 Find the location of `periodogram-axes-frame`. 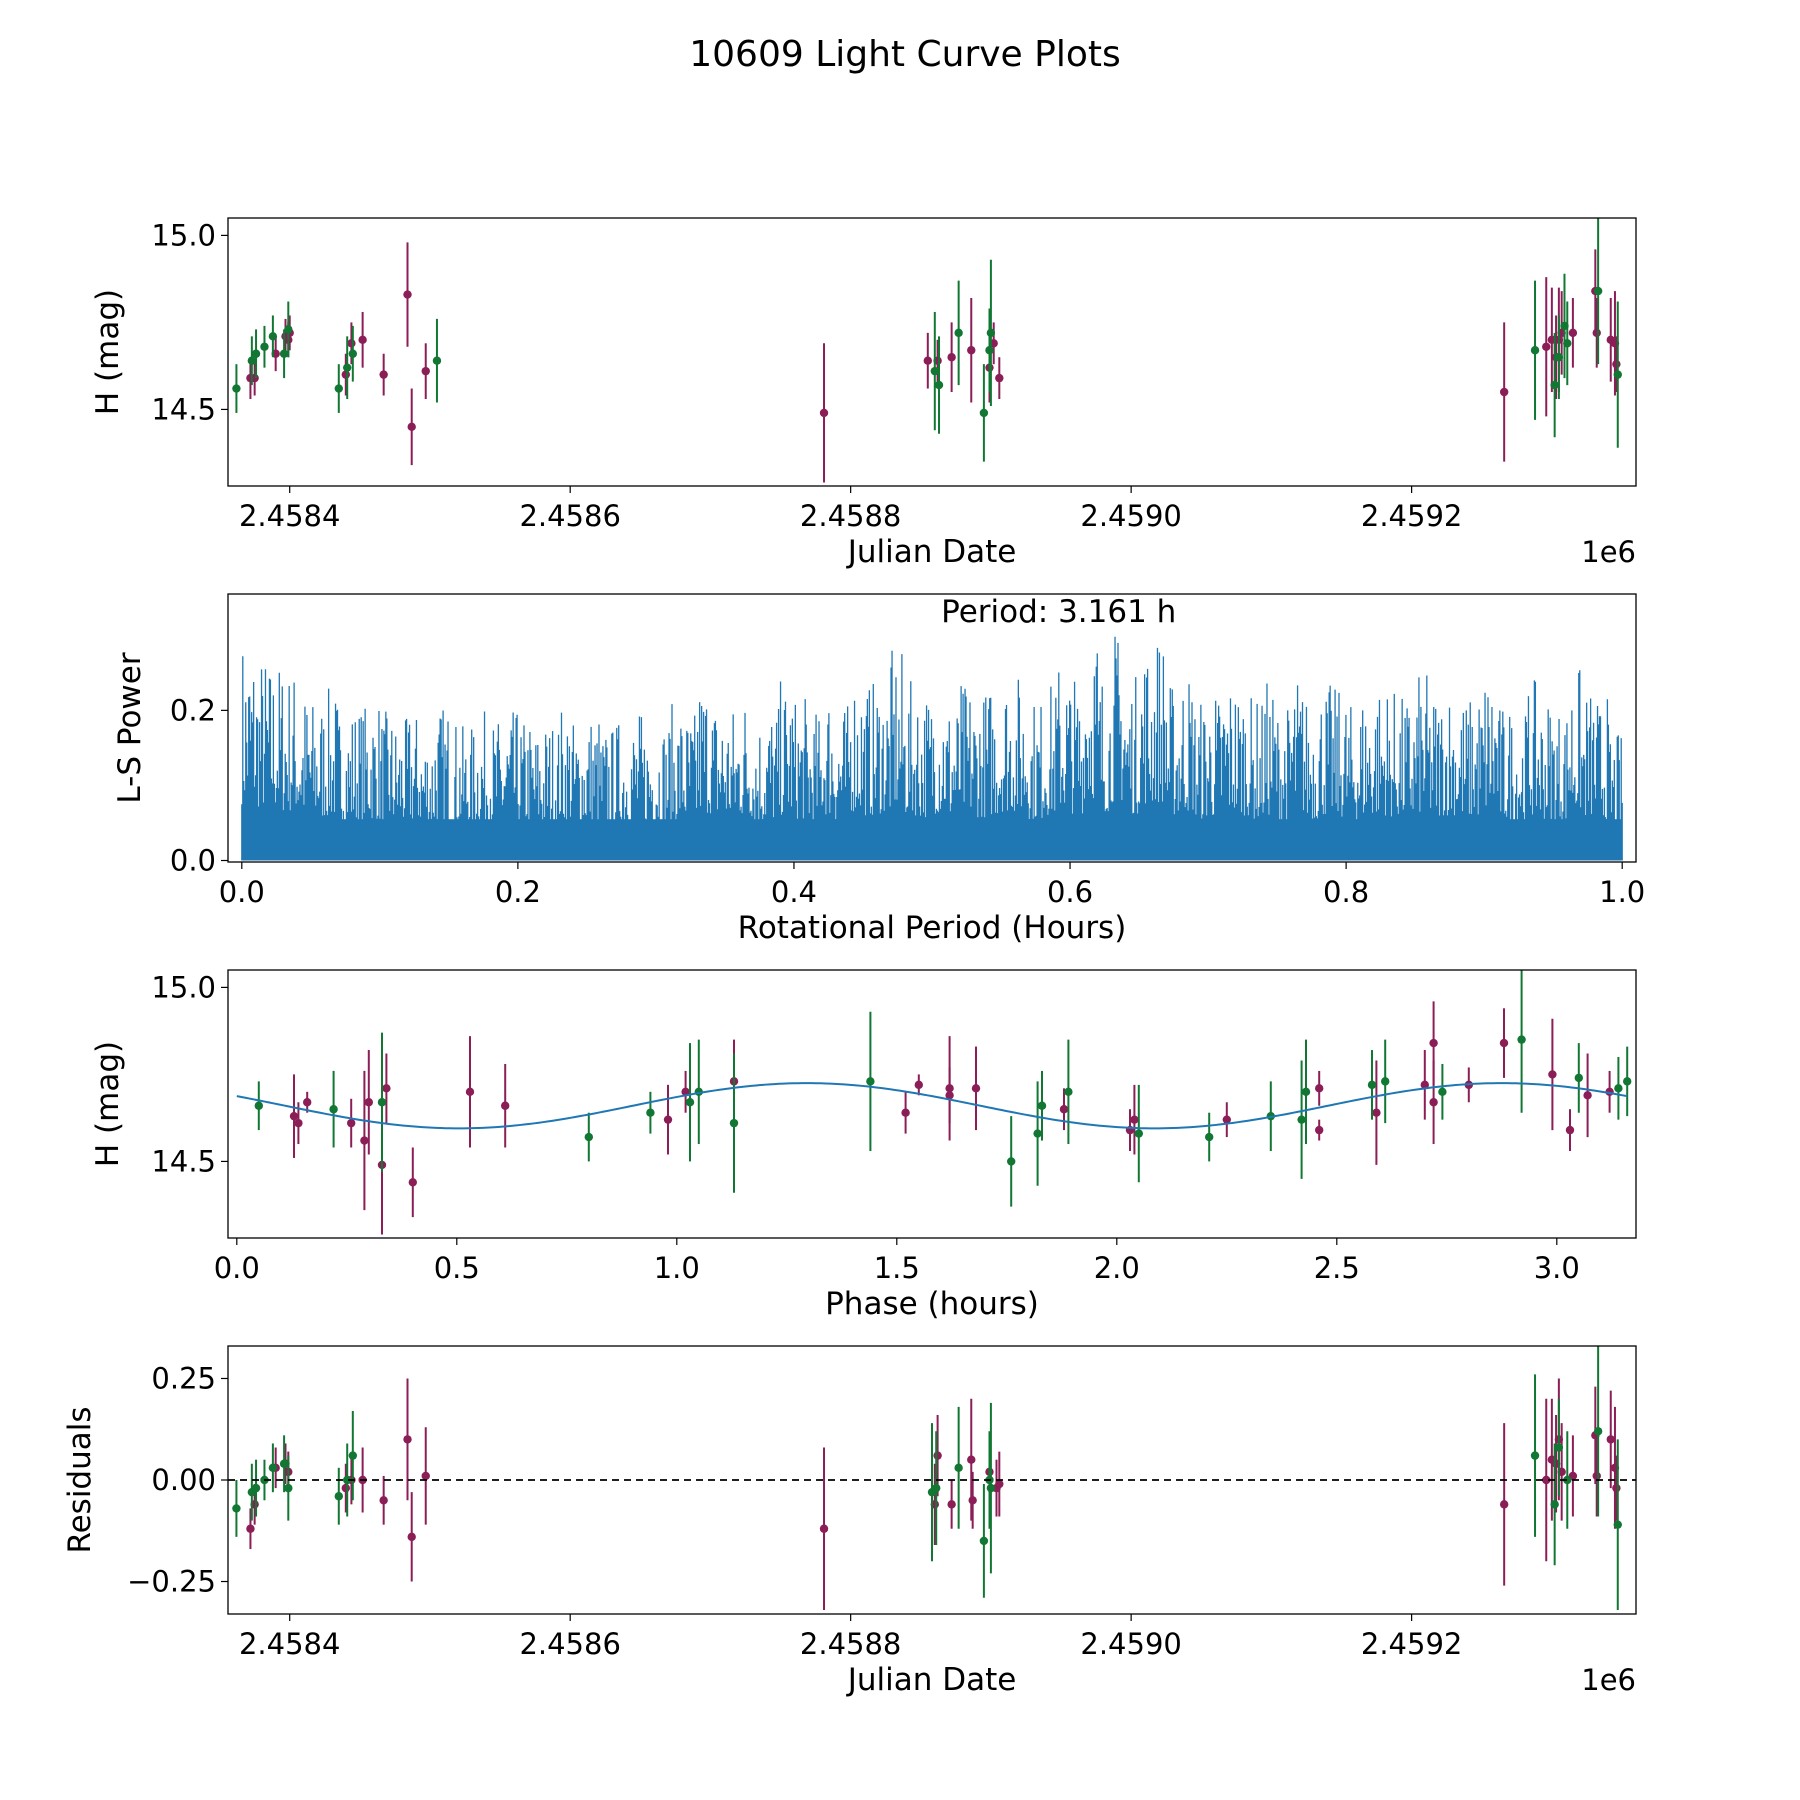

periodogram-axes-frame is located at coordinates (932, 728).